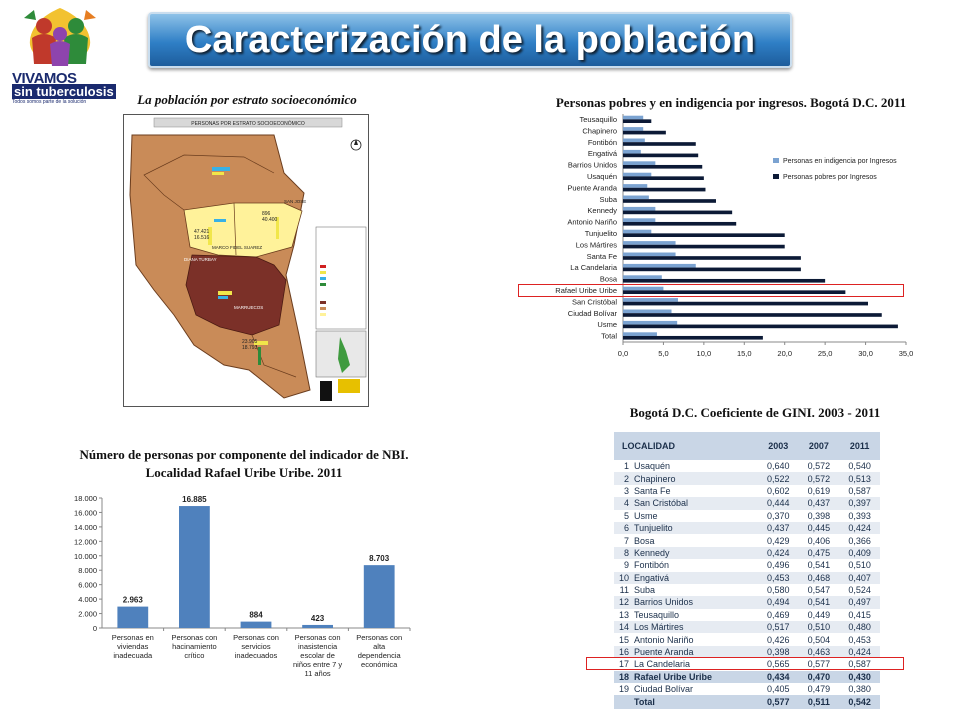 The image size is (960, 720). I want to click on gini-cell-2003: 0,494, so click(778, 602).